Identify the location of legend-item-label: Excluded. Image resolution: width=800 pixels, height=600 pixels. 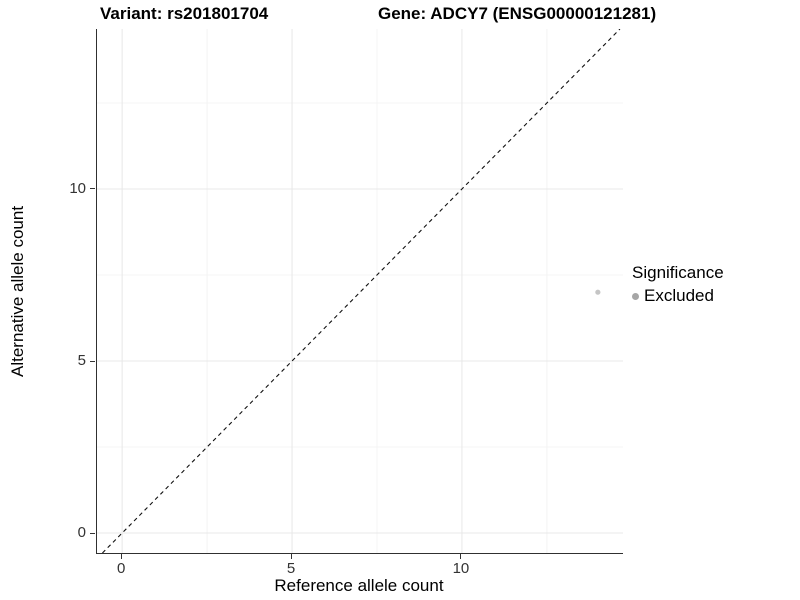
(679, 295).